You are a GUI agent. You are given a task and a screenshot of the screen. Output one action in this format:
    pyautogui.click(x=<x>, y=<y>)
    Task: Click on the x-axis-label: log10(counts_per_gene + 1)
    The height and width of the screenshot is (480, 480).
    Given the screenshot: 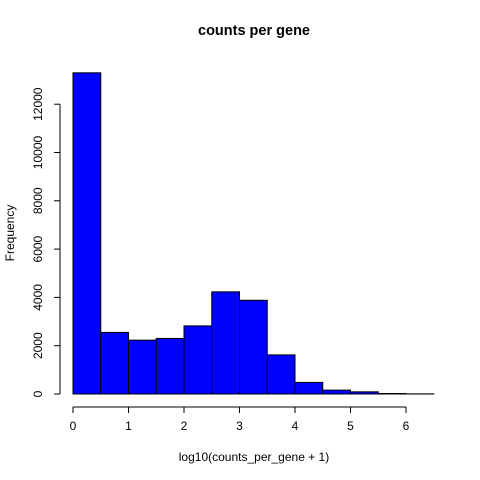 What is the action you would take?
    pyautogui.click(x=254, y=457)
    